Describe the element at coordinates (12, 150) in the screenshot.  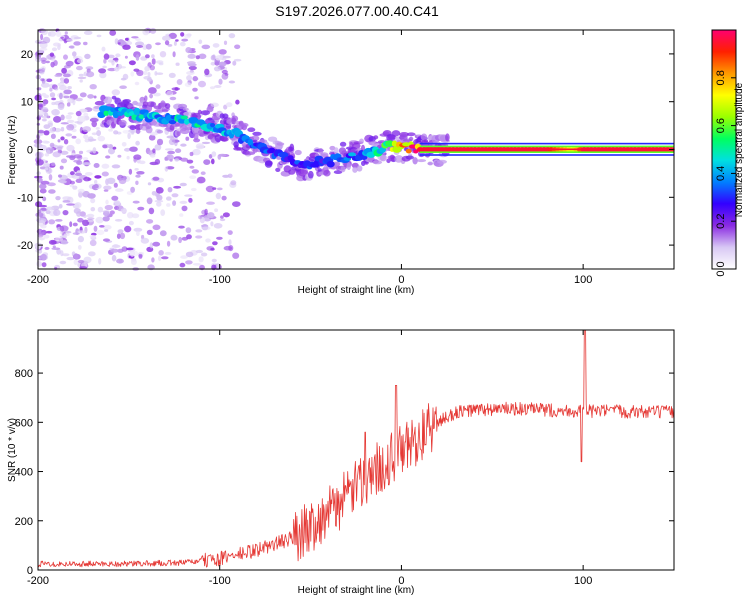
I see `spectrogram-y-axis-title: Frequency (Hz)` at that location.